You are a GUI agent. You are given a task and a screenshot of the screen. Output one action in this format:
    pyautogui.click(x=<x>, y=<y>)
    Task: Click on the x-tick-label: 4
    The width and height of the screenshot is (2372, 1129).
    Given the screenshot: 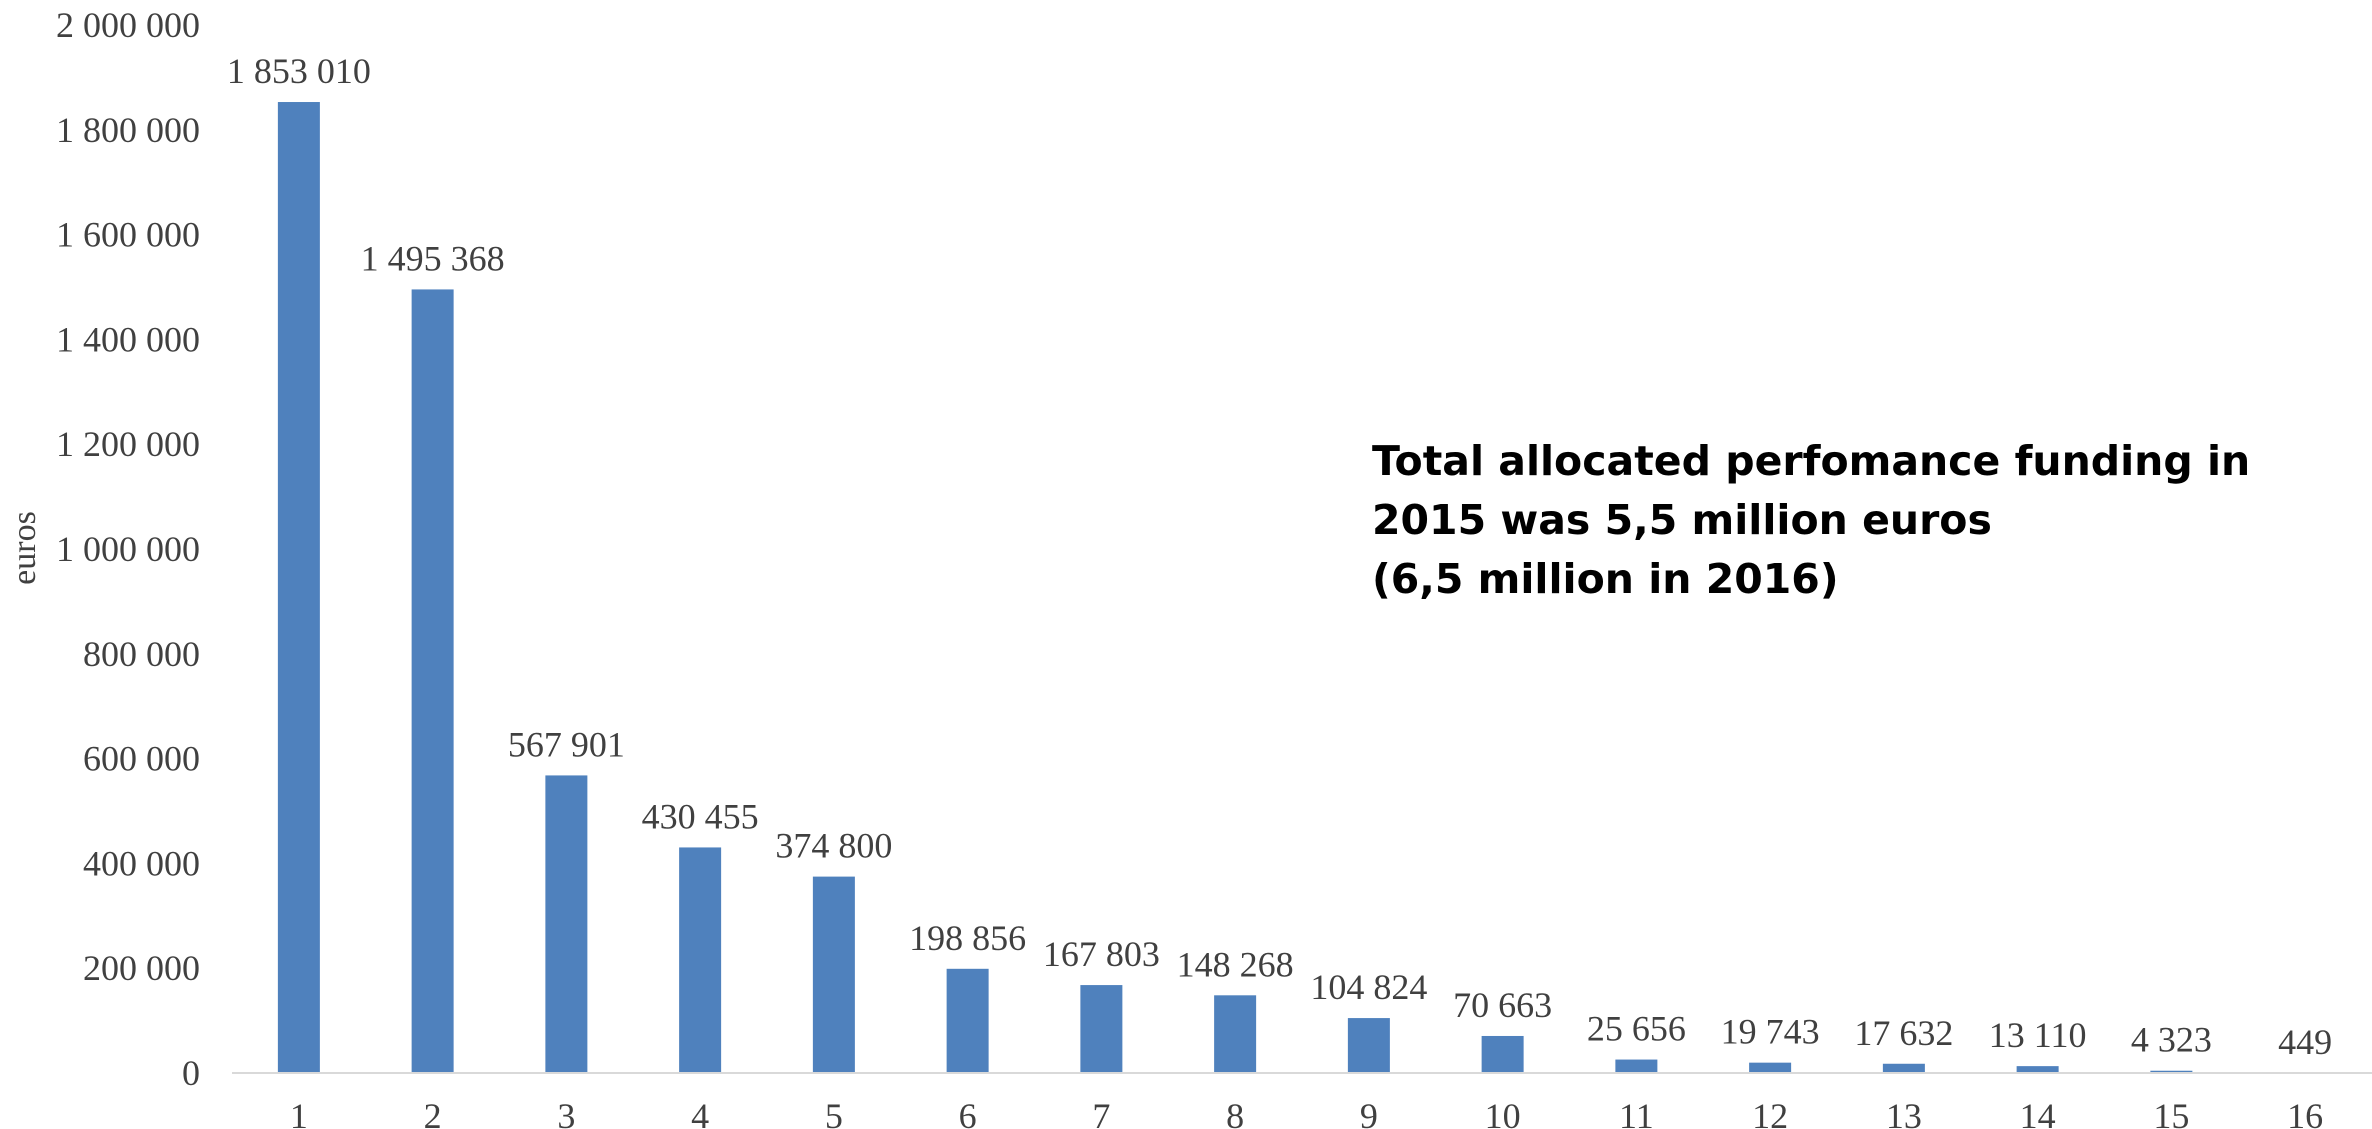 What is the action you would take?
    pyautogui.click(x=700, y=1112)
    